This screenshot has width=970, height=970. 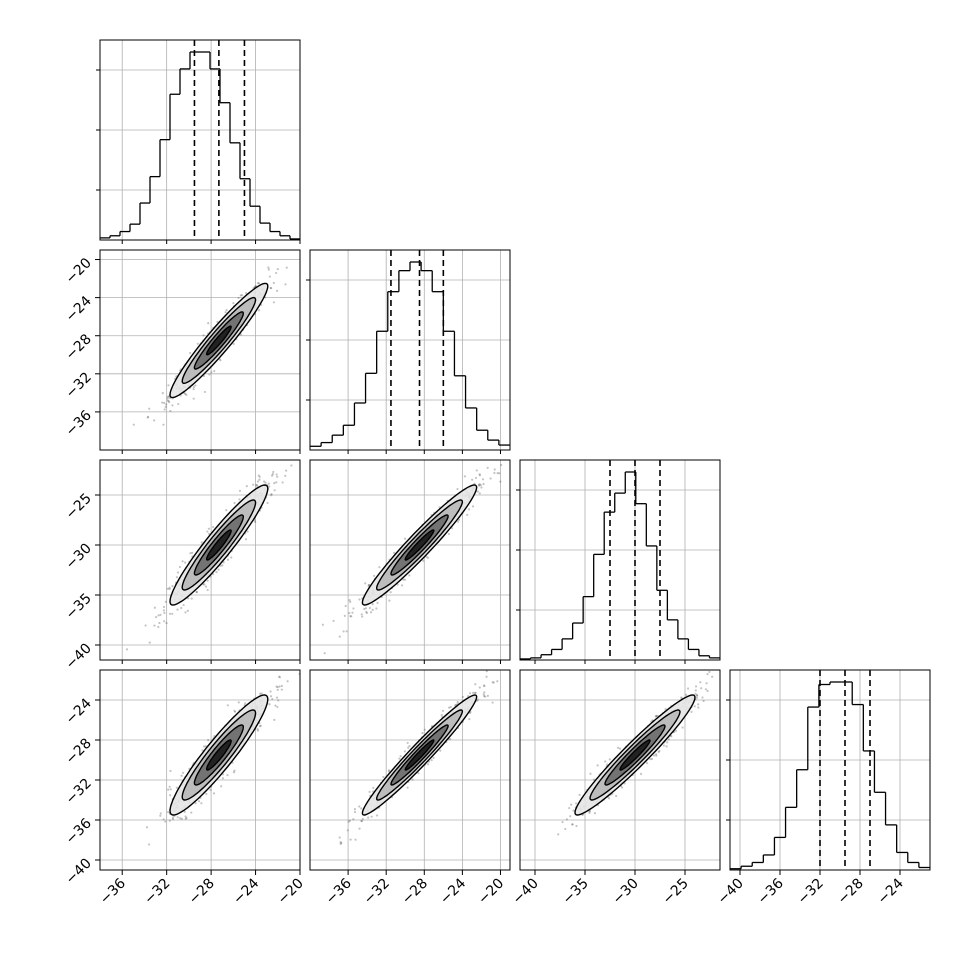 I want to click on y-tick-label: −40, so click(x=79, y=657).